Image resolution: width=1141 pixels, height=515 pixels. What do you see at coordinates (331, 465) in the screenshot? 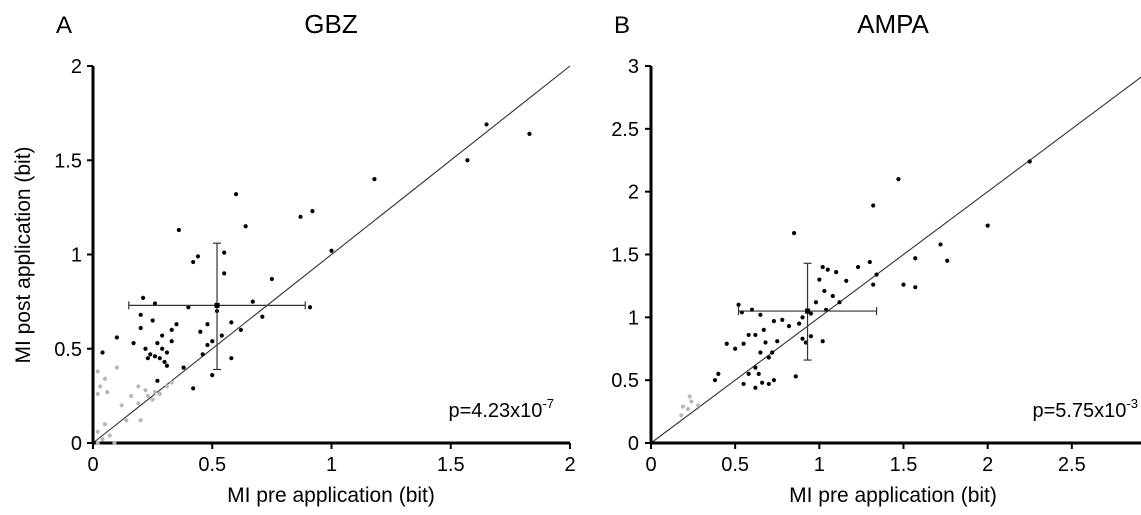
I see `x-tick-label: 1` at bounding box center [331, 465].